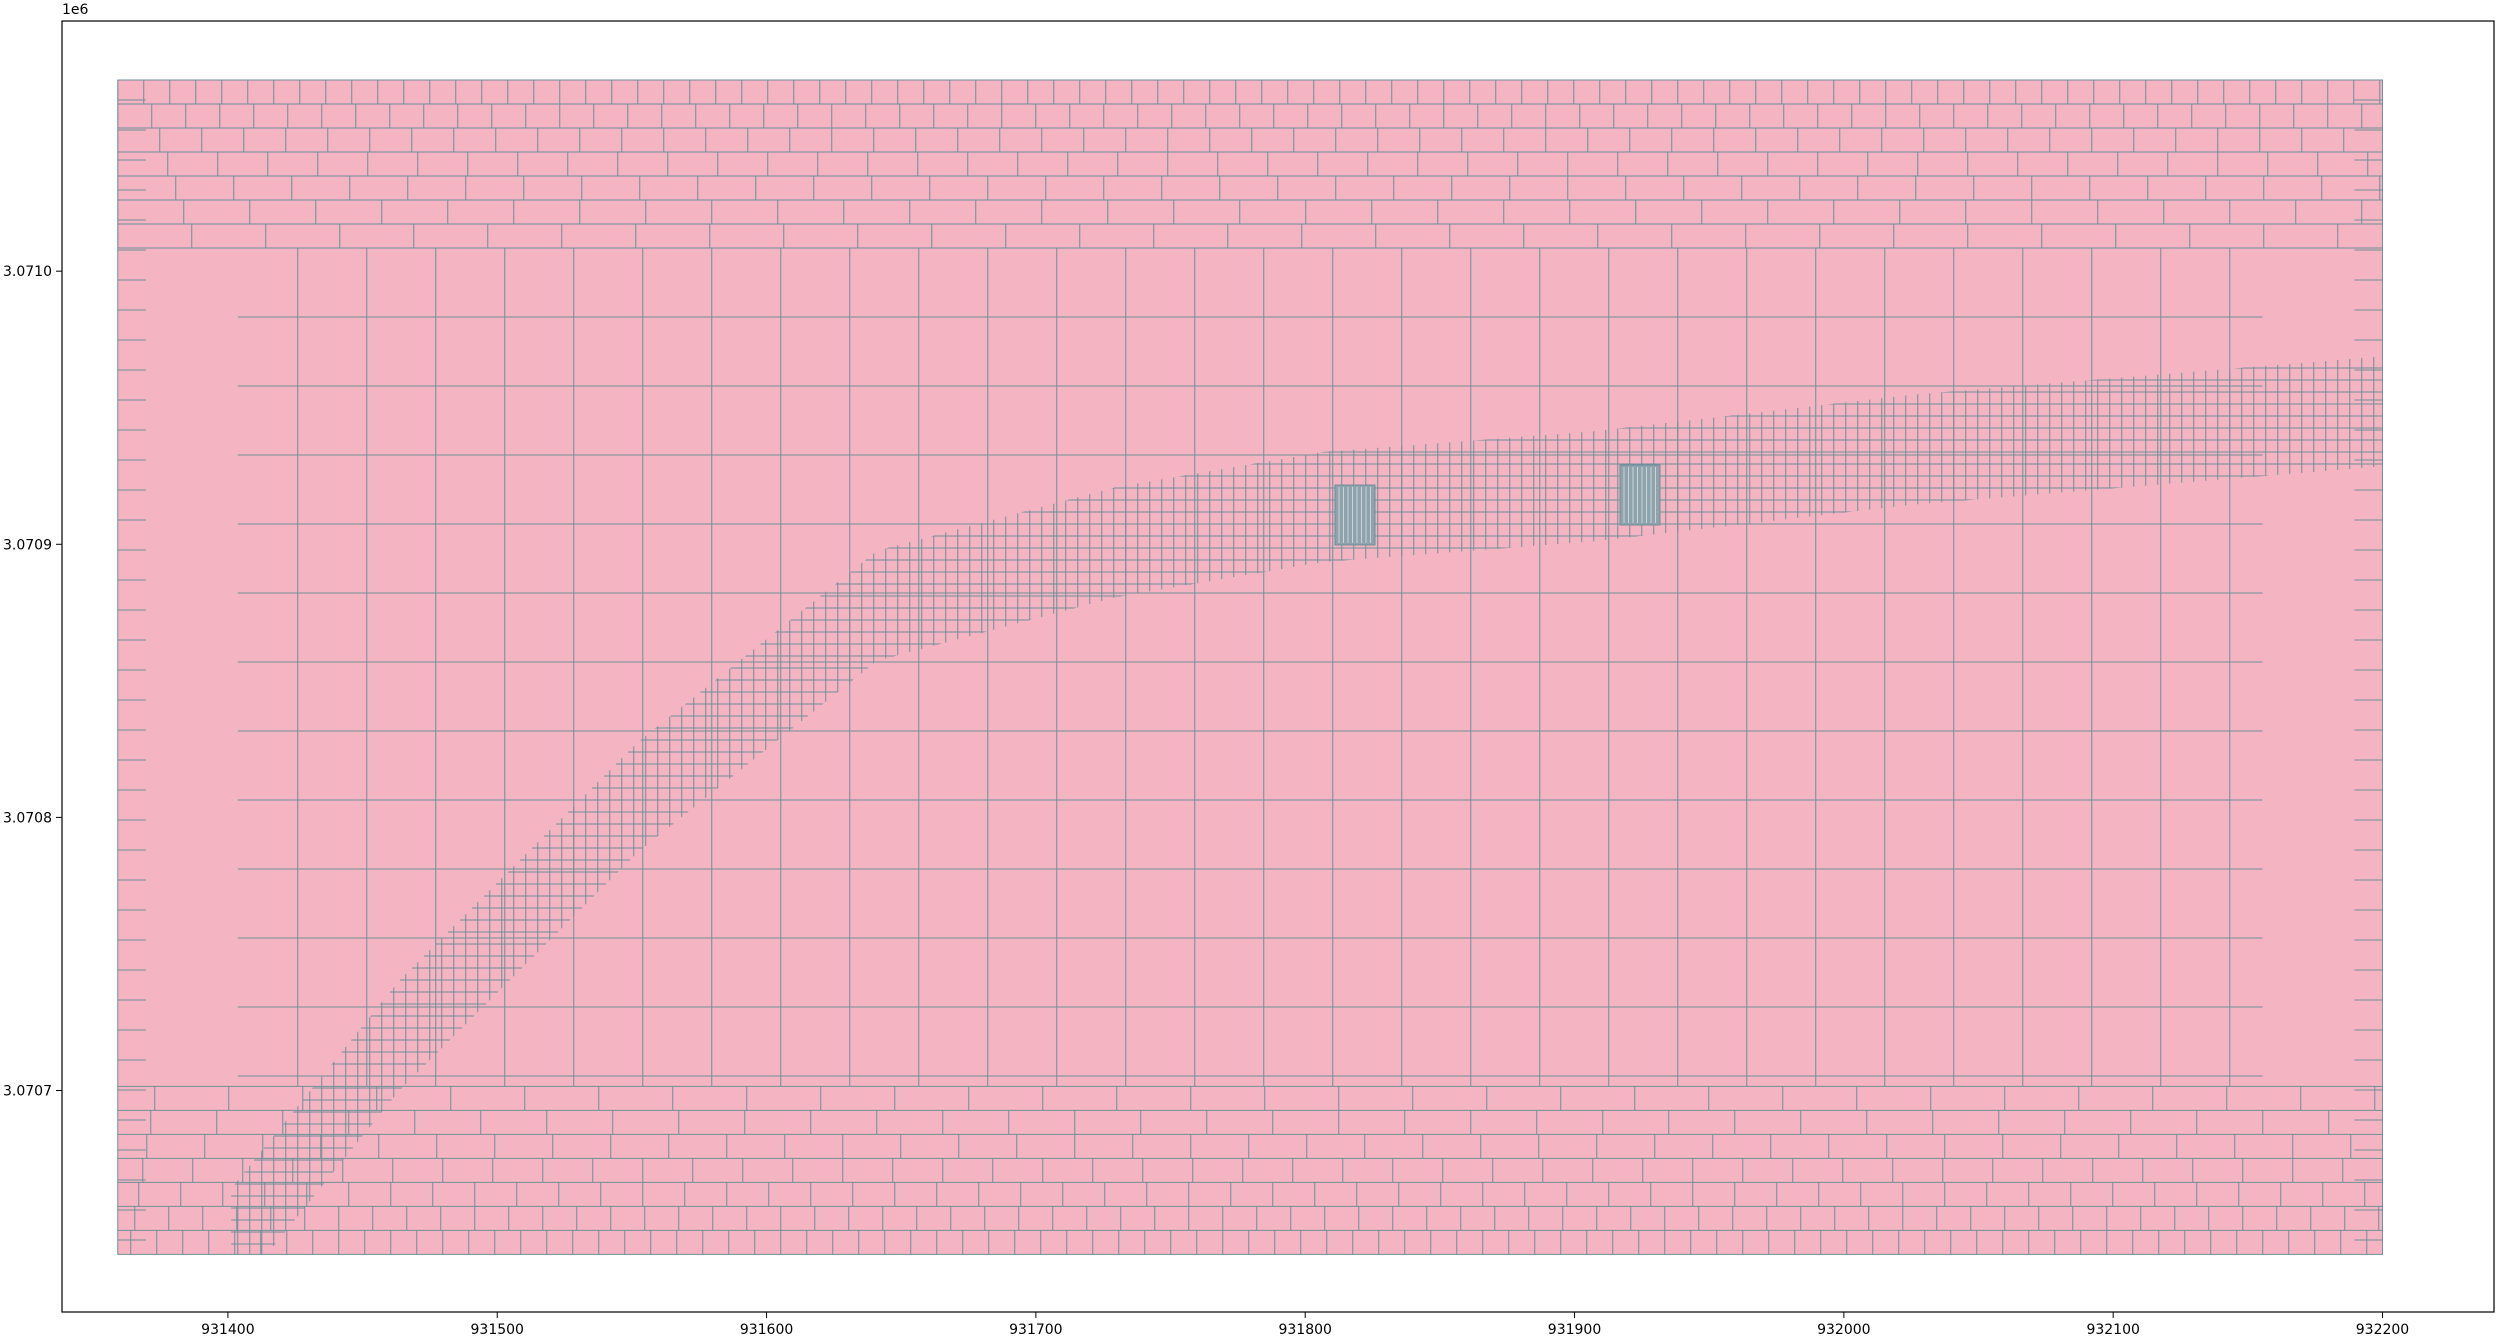 This screenshot has height=1342, width=2500. What do you see at coordinates (27, 272) in the screenshot?
I see `y-tick-label: 3.0710` at bounding box center [27, 272].